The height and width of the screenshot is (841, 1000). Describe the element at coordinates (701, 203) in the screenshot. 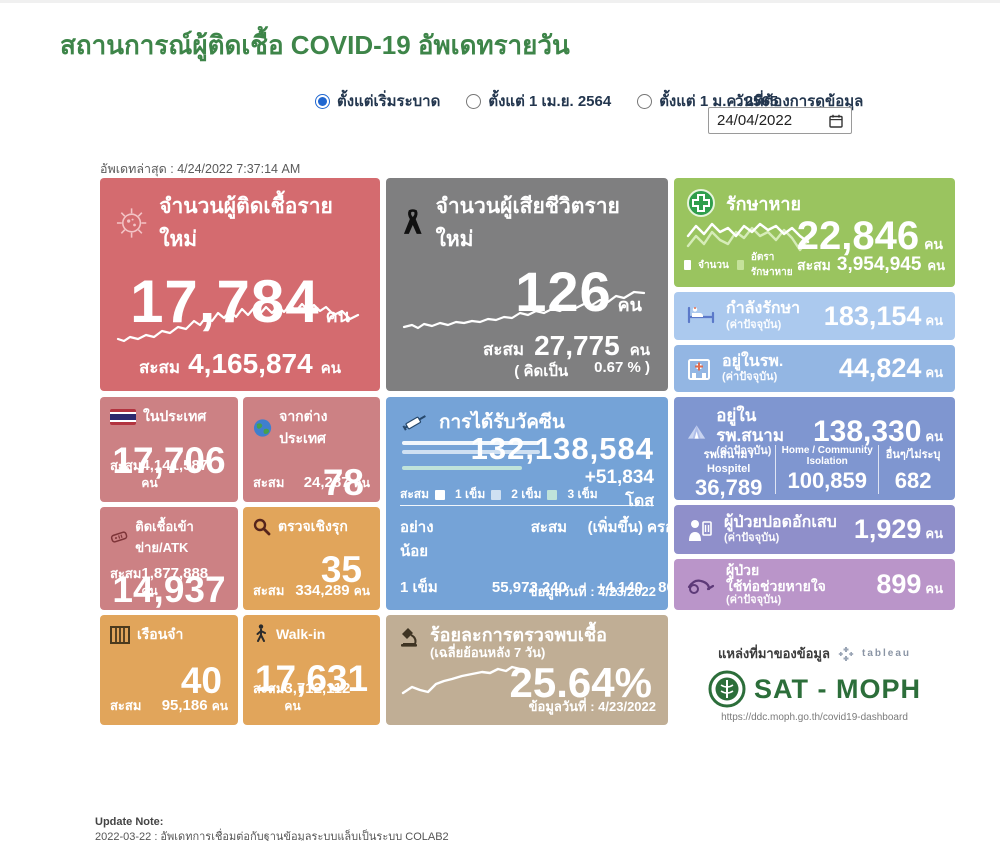

I see `medical-cross-icon` at that location.